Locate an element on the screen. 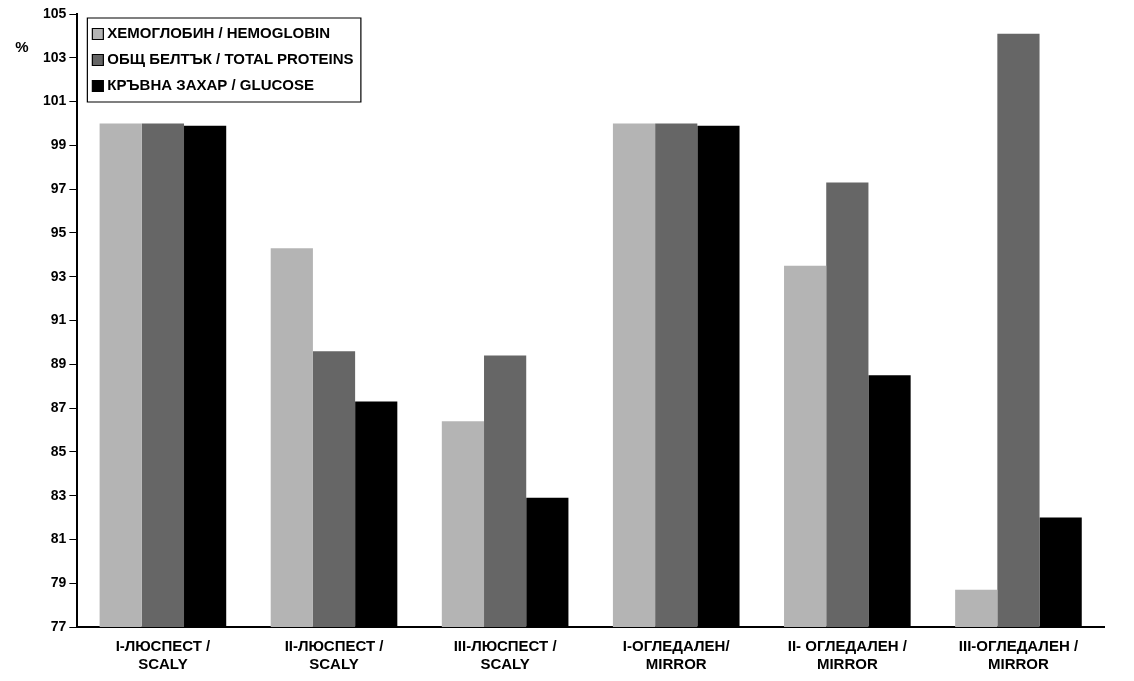  y-tick-label: 87 is located at coordinates (58, 406).